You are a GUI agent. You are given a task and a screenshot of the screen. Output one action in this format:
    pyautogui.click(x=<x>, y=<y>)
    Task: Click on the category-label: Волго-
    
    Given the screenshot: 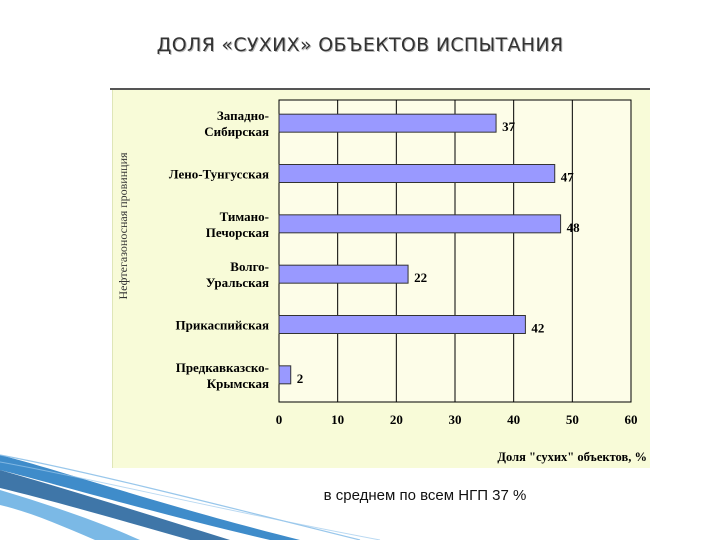 What is the action you would take?
    pyautogui.click(x=249, y=266)
    